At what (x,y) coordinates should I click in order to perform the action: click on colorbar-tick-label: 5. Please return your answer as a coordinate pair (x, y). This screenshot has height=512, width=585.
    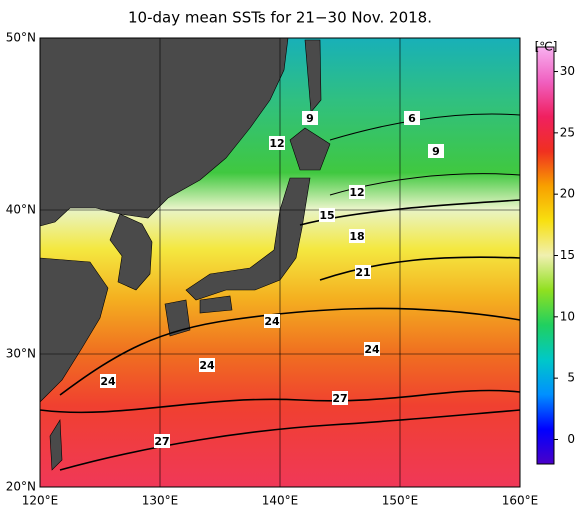
    Looking at the image, I should click on (571, 378).